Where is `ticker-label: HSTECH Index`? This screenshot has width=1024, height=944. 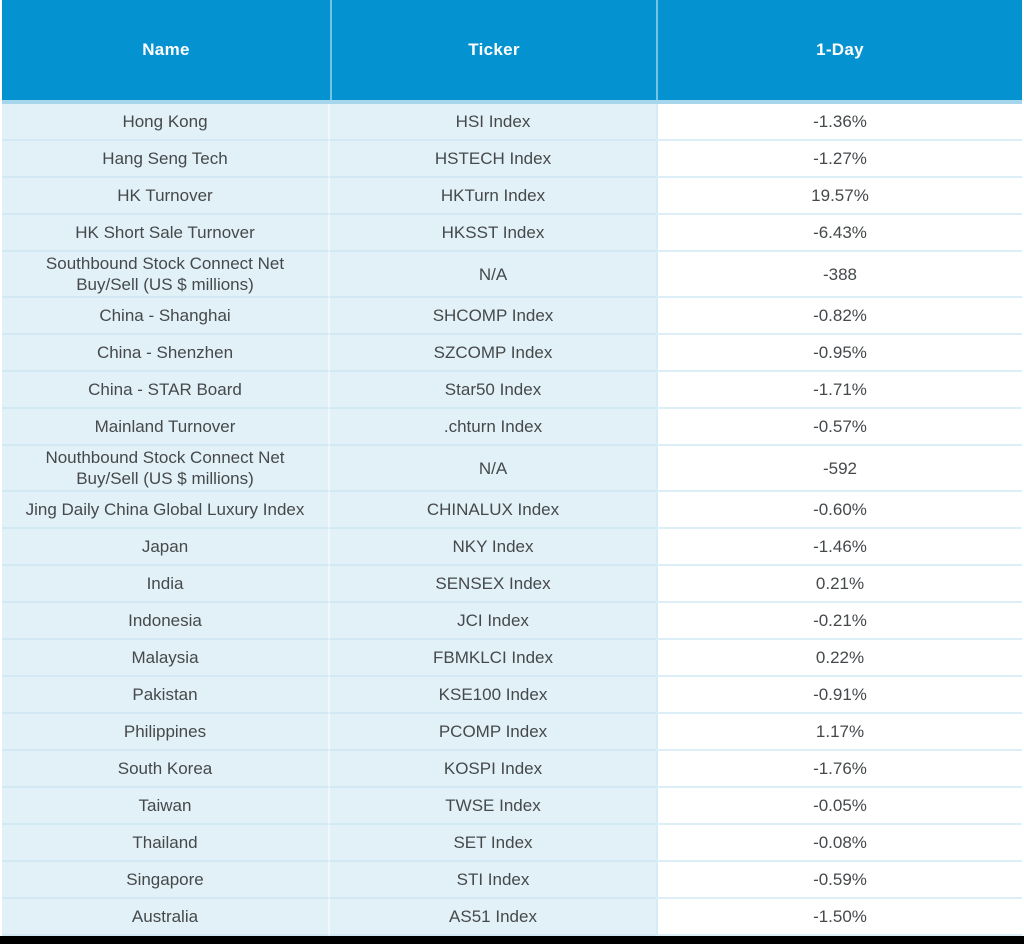
ticker-label: HSTECH Index is located at coordinates (493, 158).